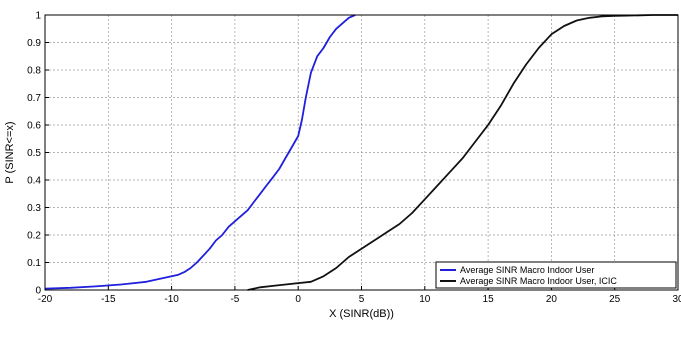  Describe the element at coordinates (361, 314) in the screenshot. I see `x-axis-label: X (SINR(dB))` at that location.